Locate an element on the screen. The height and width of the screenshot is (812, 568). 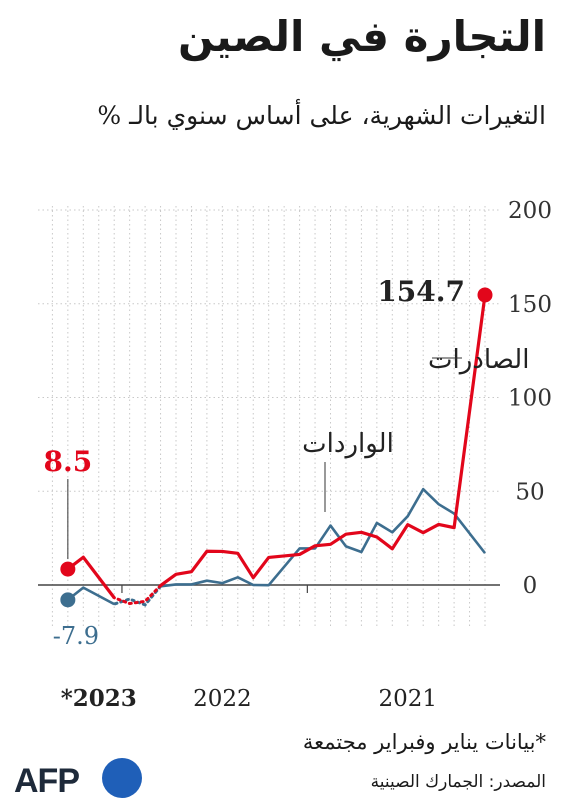
y-tick-label: 150 is located at coordinates (530, 305).